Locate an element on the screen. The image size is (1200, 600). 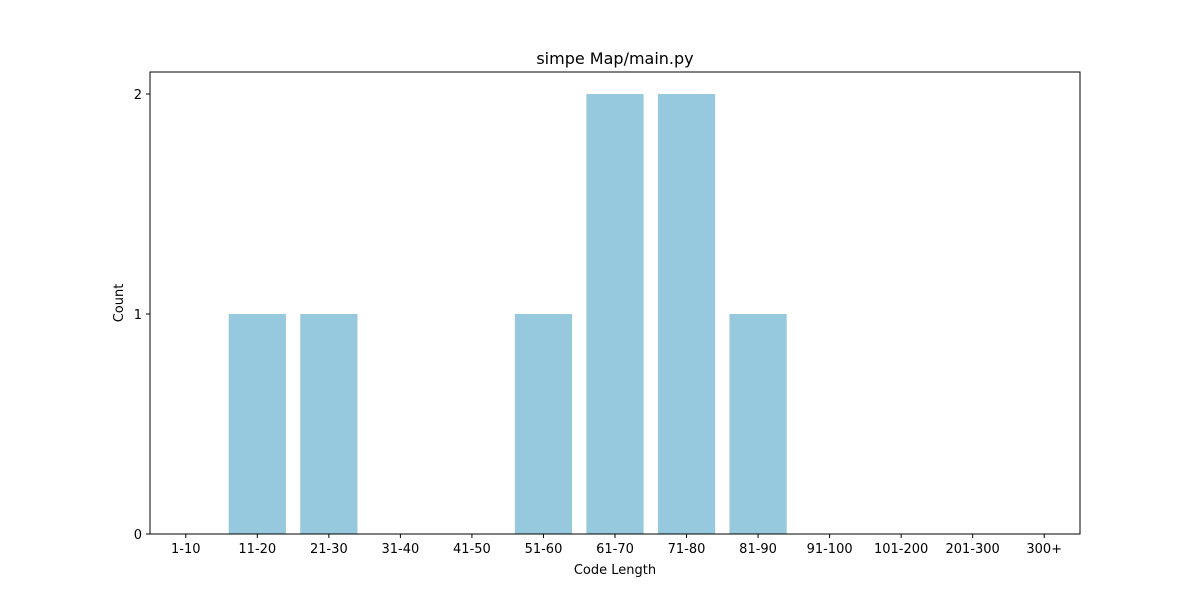
x-tick-label: 1-10 is located at coordinates (186, 549).